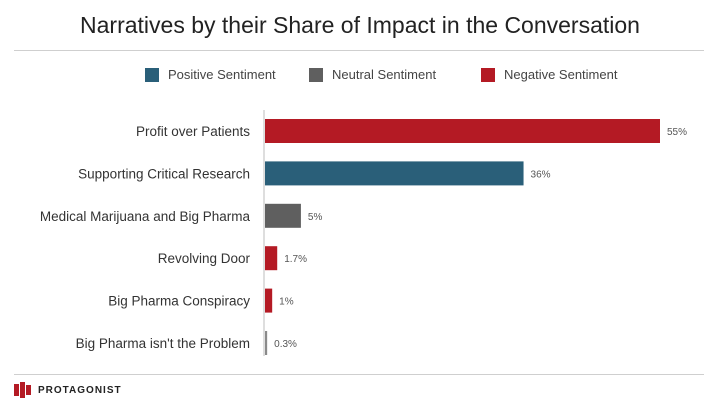  What do you see at coordinates (164, 173) in the screenshot?
I see `category-label: Supporting Critical Research` at bounding box center [164, 173].